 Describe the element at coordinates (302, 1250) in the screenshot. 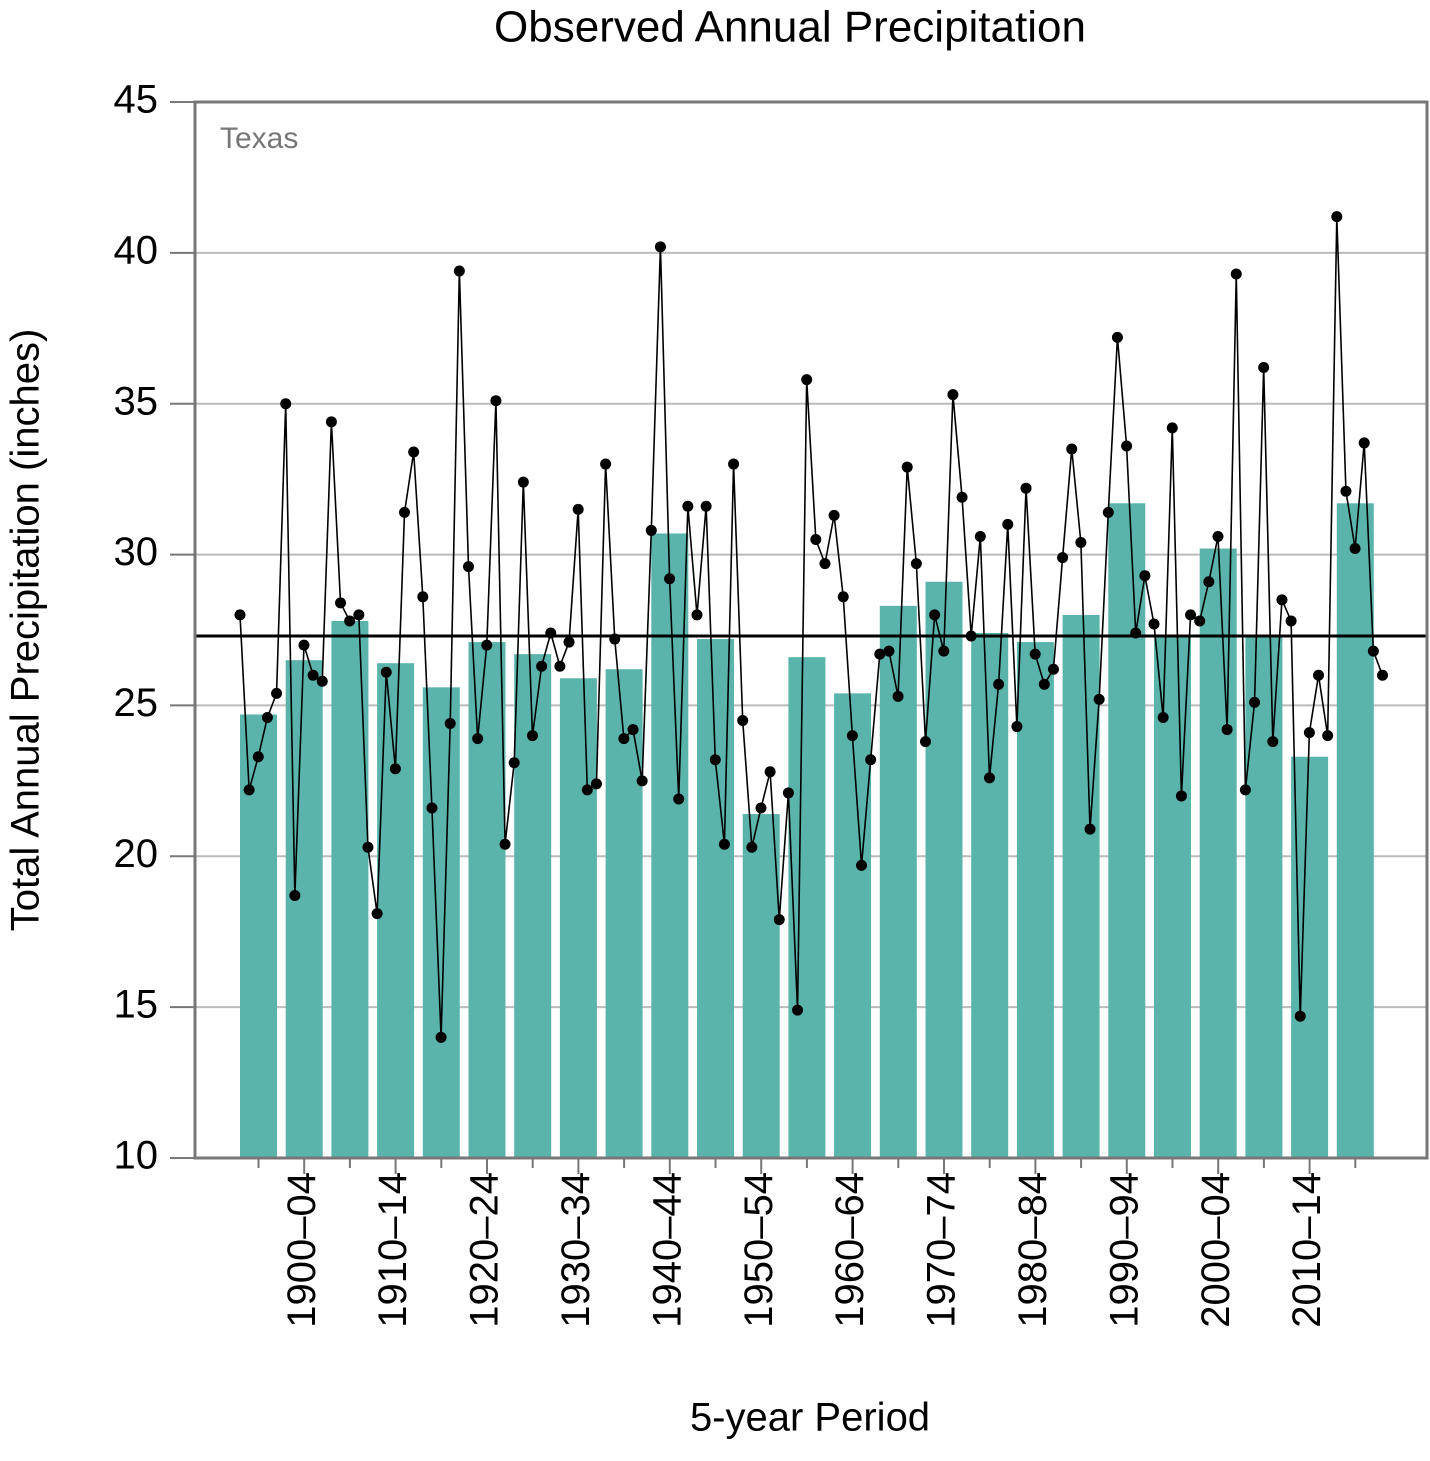

I see `x-tick-label: 1900–04` at that location.